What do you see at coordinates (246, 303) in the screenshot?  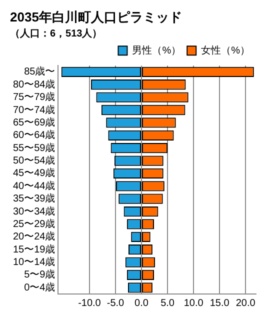 I see `x-tick-label: 20.0` at bounding box center [246, 303].